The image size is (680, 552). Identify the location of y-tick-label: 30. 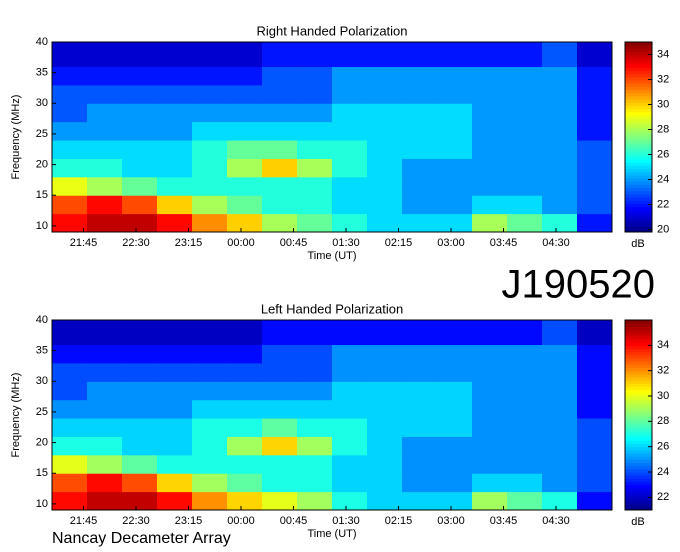
(42, 103).